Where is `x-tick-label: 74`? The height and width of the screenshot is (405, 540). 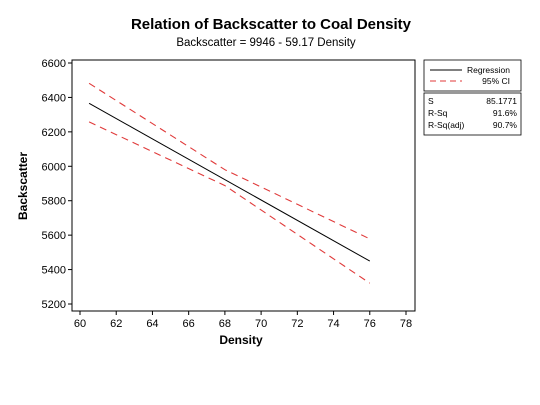 x-tick-label: 74 is located at coordinates (333, 324).